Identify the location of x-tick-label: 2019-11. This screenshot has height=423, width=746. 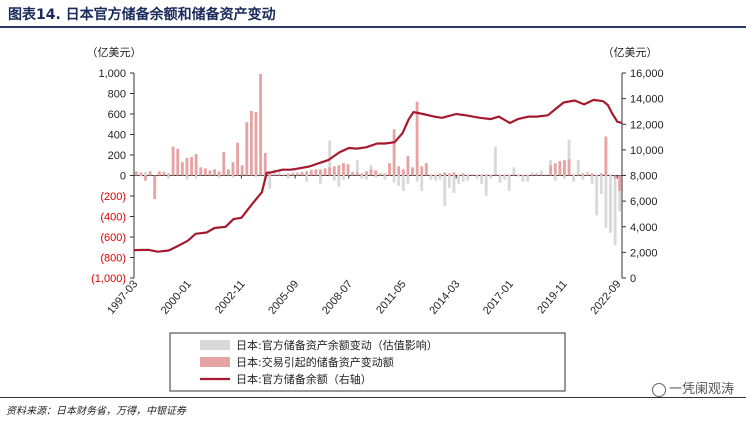
(552, 297).